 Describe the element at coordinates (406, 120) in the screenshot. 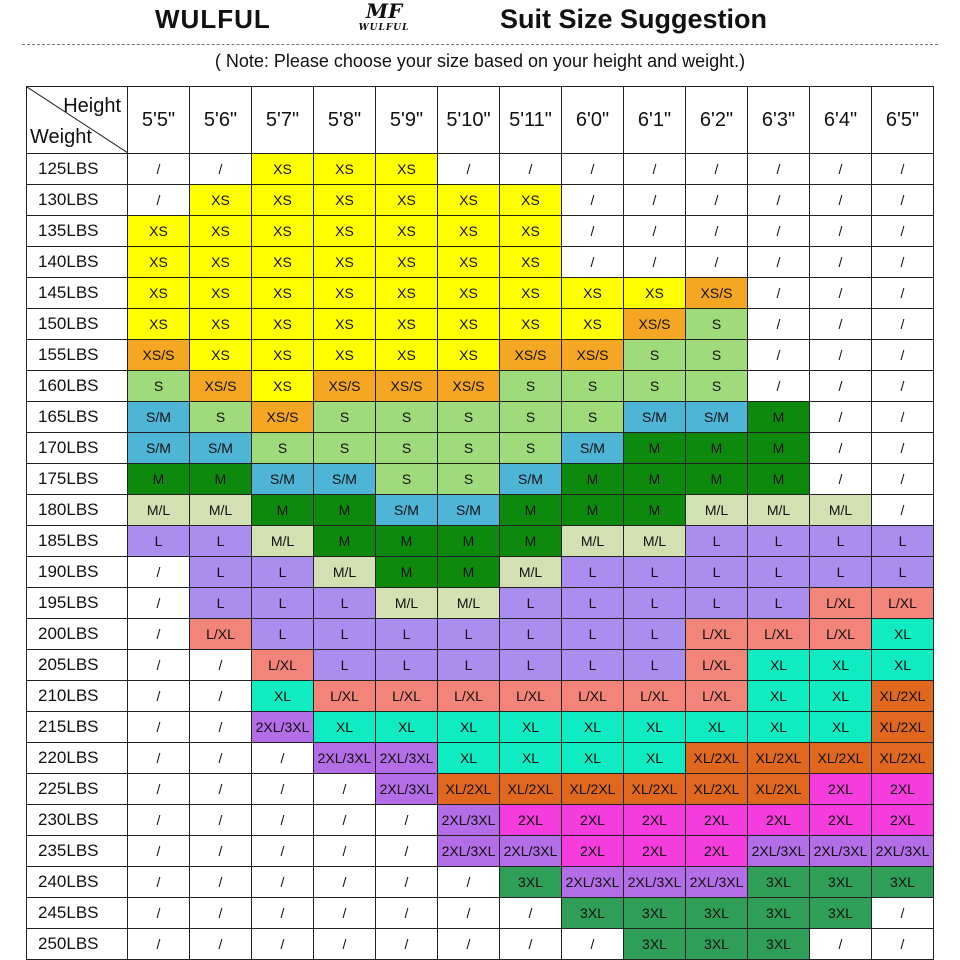

I see `height-header-cell: 5'9"` at that location.